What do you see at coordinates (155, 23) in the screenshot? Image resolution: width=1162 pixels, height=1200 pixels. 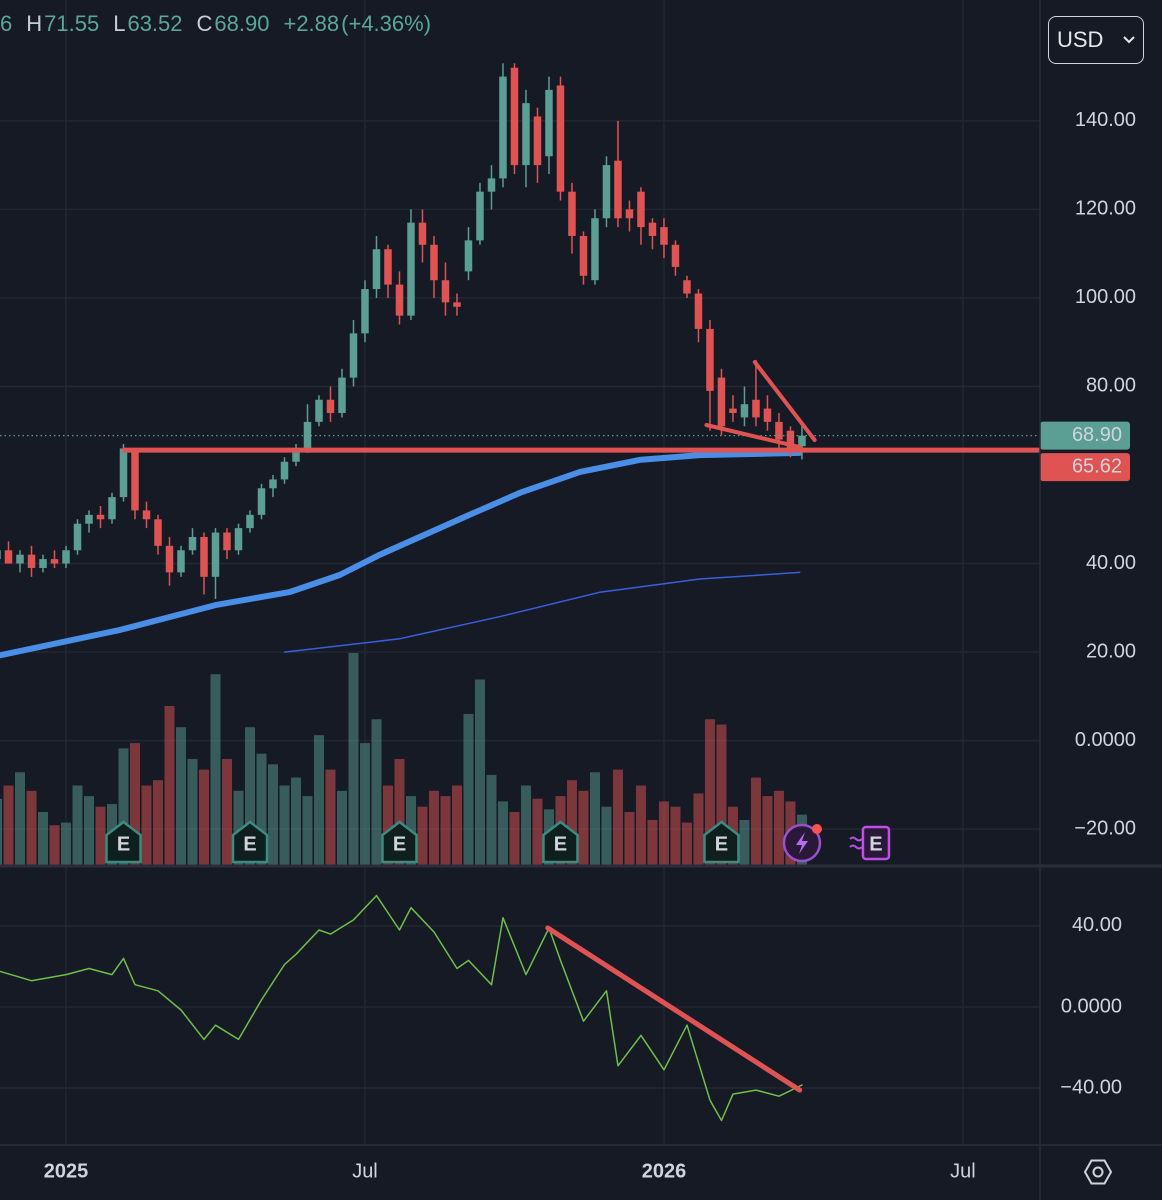 I see `header-item: 63.52` at bounding box center [155, 23].